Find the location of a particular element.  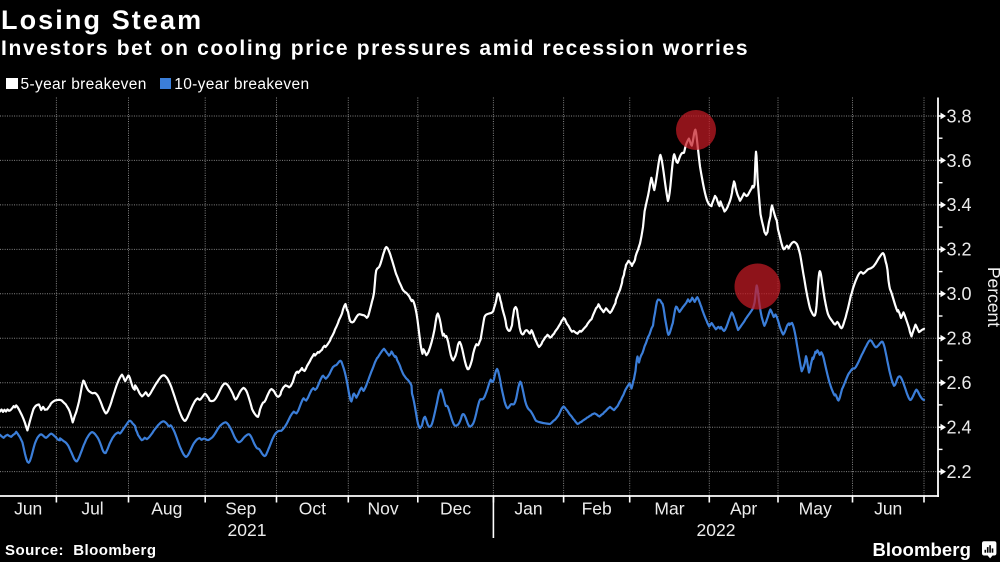

svg-text: Feb is located at coordinates (597, 509).